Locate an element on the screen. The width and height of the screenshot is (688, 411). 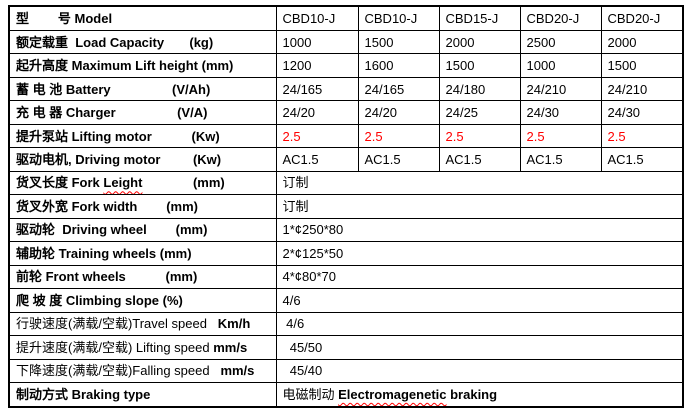
merged-value-cell: 电磁制动 Electromagenetic braking is located at coordinates (479, 395).